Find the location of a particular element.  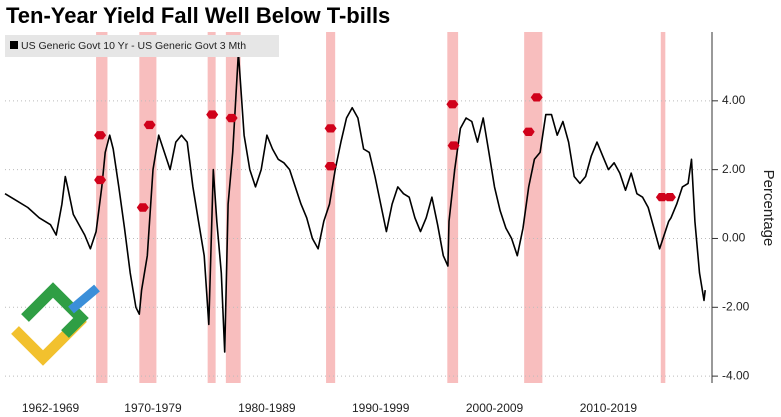

legend-swatch is located at coordinates (14, 45).